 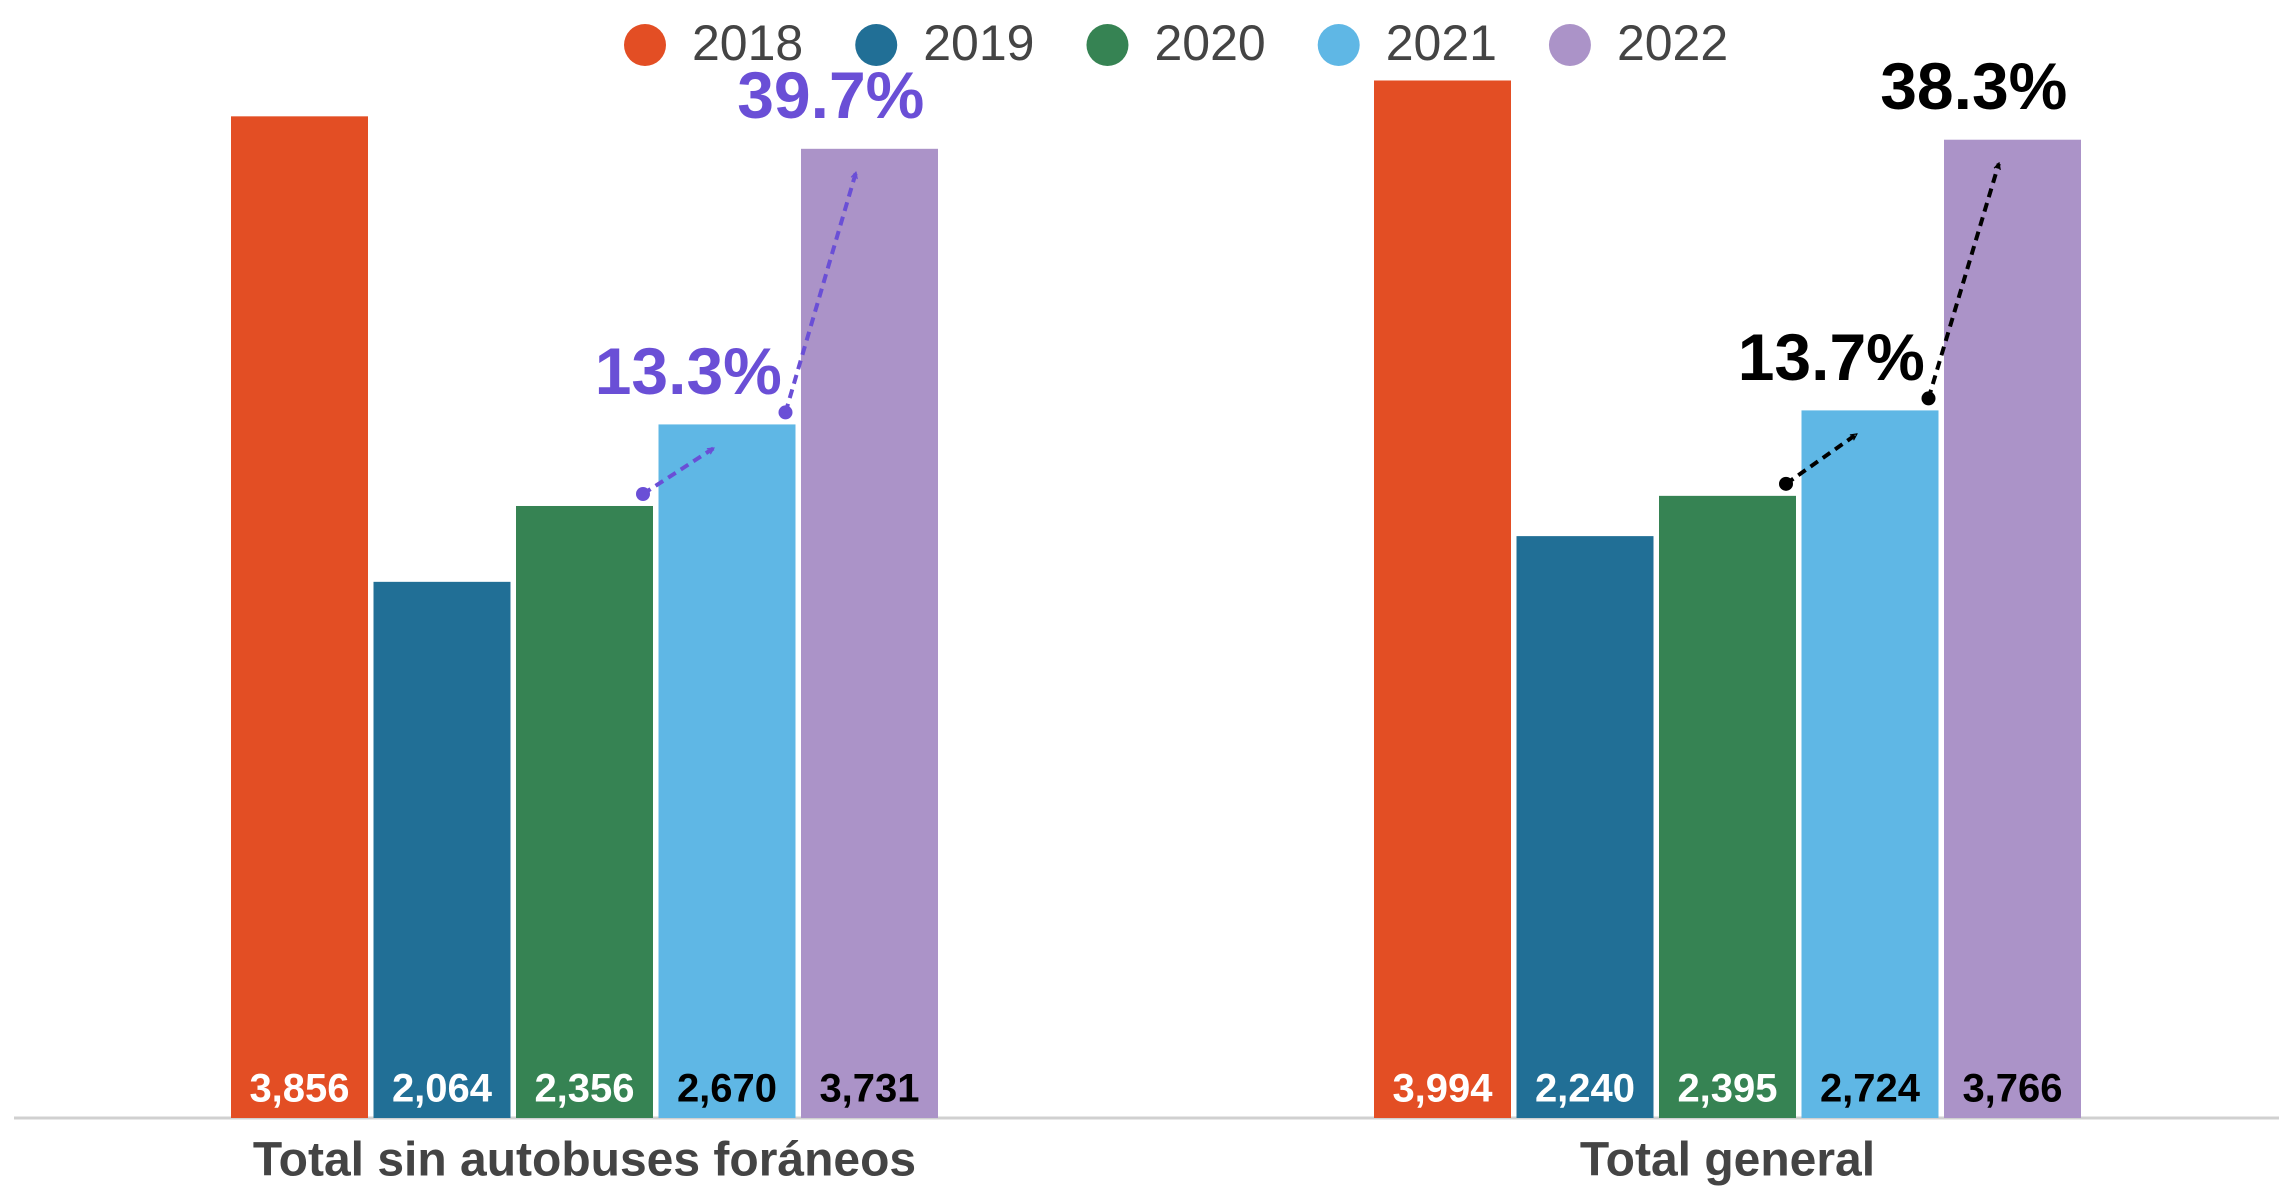 I want to click on value-label: 3,766, so click(x=2012, y=1089).